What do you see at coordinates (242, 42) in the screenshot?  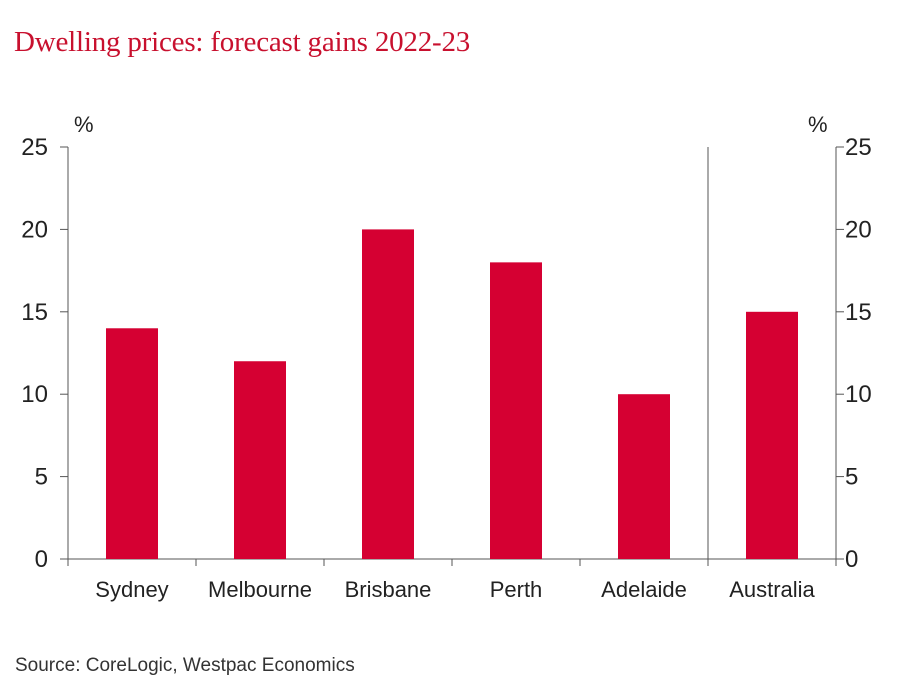 I see `chart-title: Dwelling prices: forecast gains 2022-23` at bounding box center [242, 42].